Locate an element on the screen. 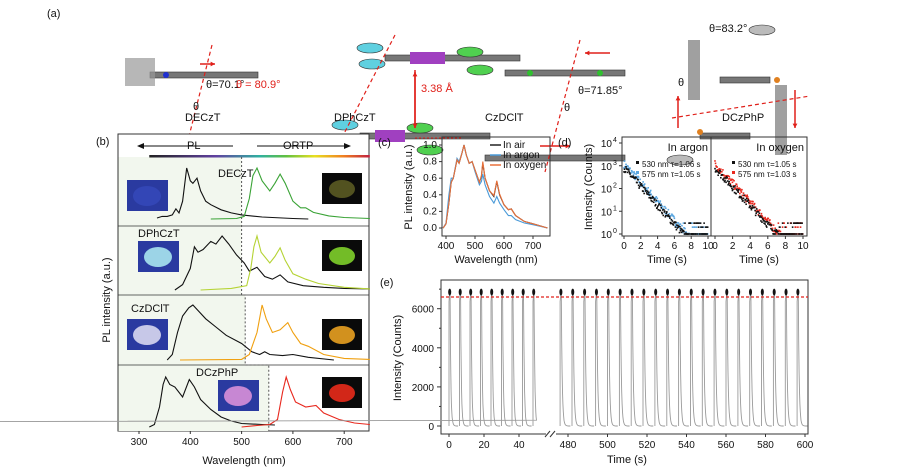  decay-axes-in-oxygen is located at coordinates (759, 186).